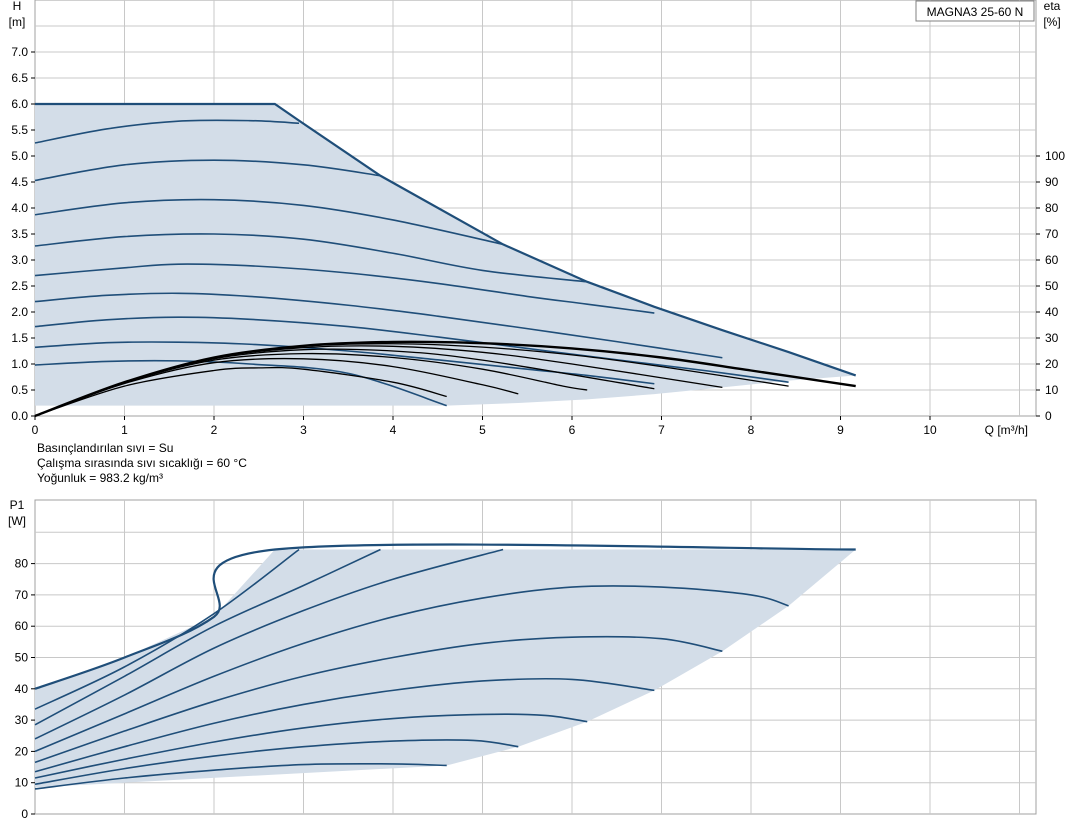  I want to click on y2-axis-unit: [%], so click(1051, 22).